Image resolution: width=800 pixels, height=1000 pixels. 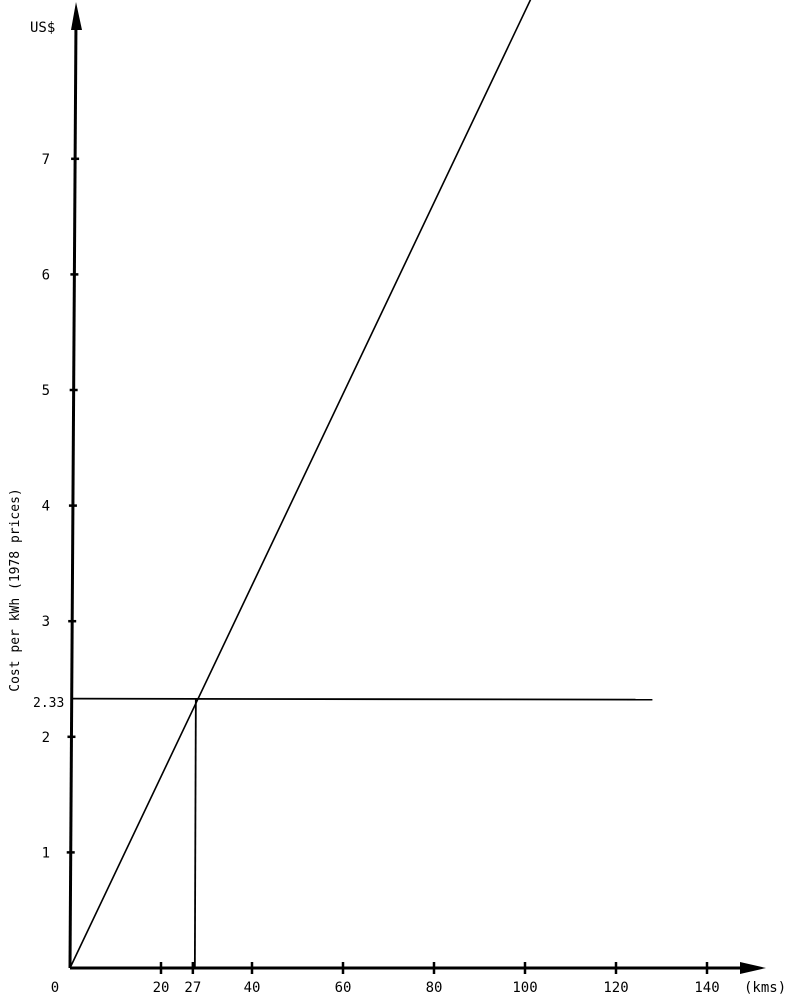 What do you see at coordinates (161, 988) in the screenshot?
I see `x-tick-label: 20` at bounding box center [161, 988].